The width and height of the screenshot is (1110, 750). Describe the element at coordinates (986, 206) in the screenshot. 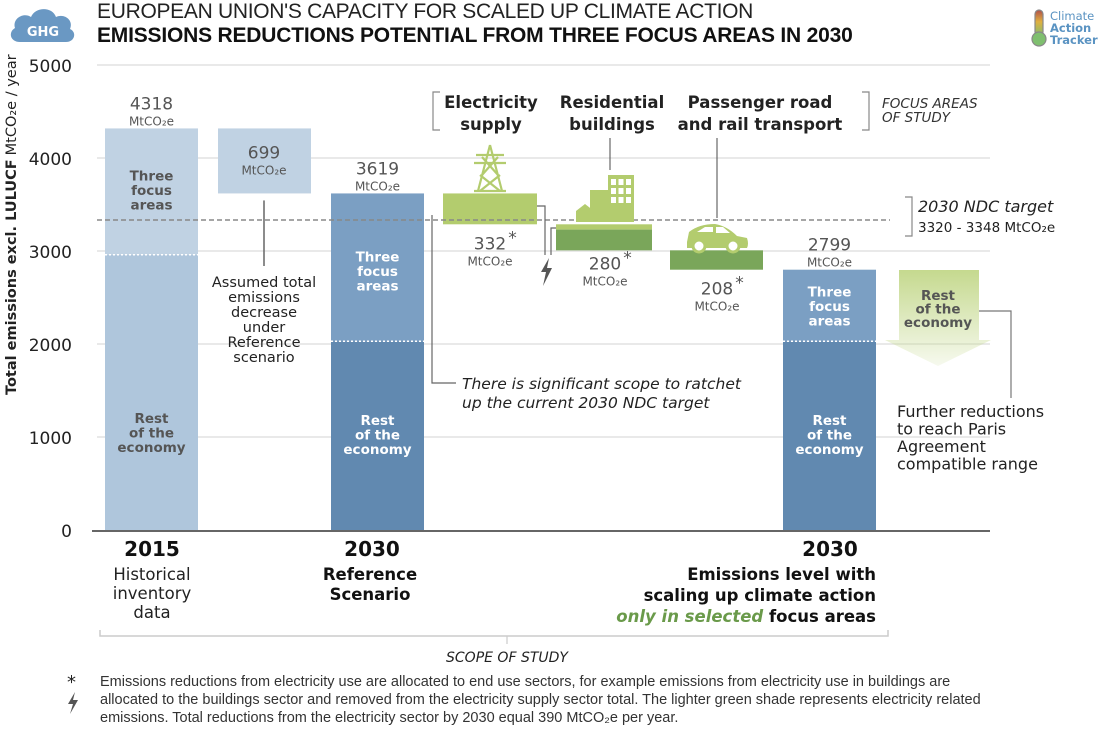

I see `ndc-target-label: 2030 NDC target` at that location.